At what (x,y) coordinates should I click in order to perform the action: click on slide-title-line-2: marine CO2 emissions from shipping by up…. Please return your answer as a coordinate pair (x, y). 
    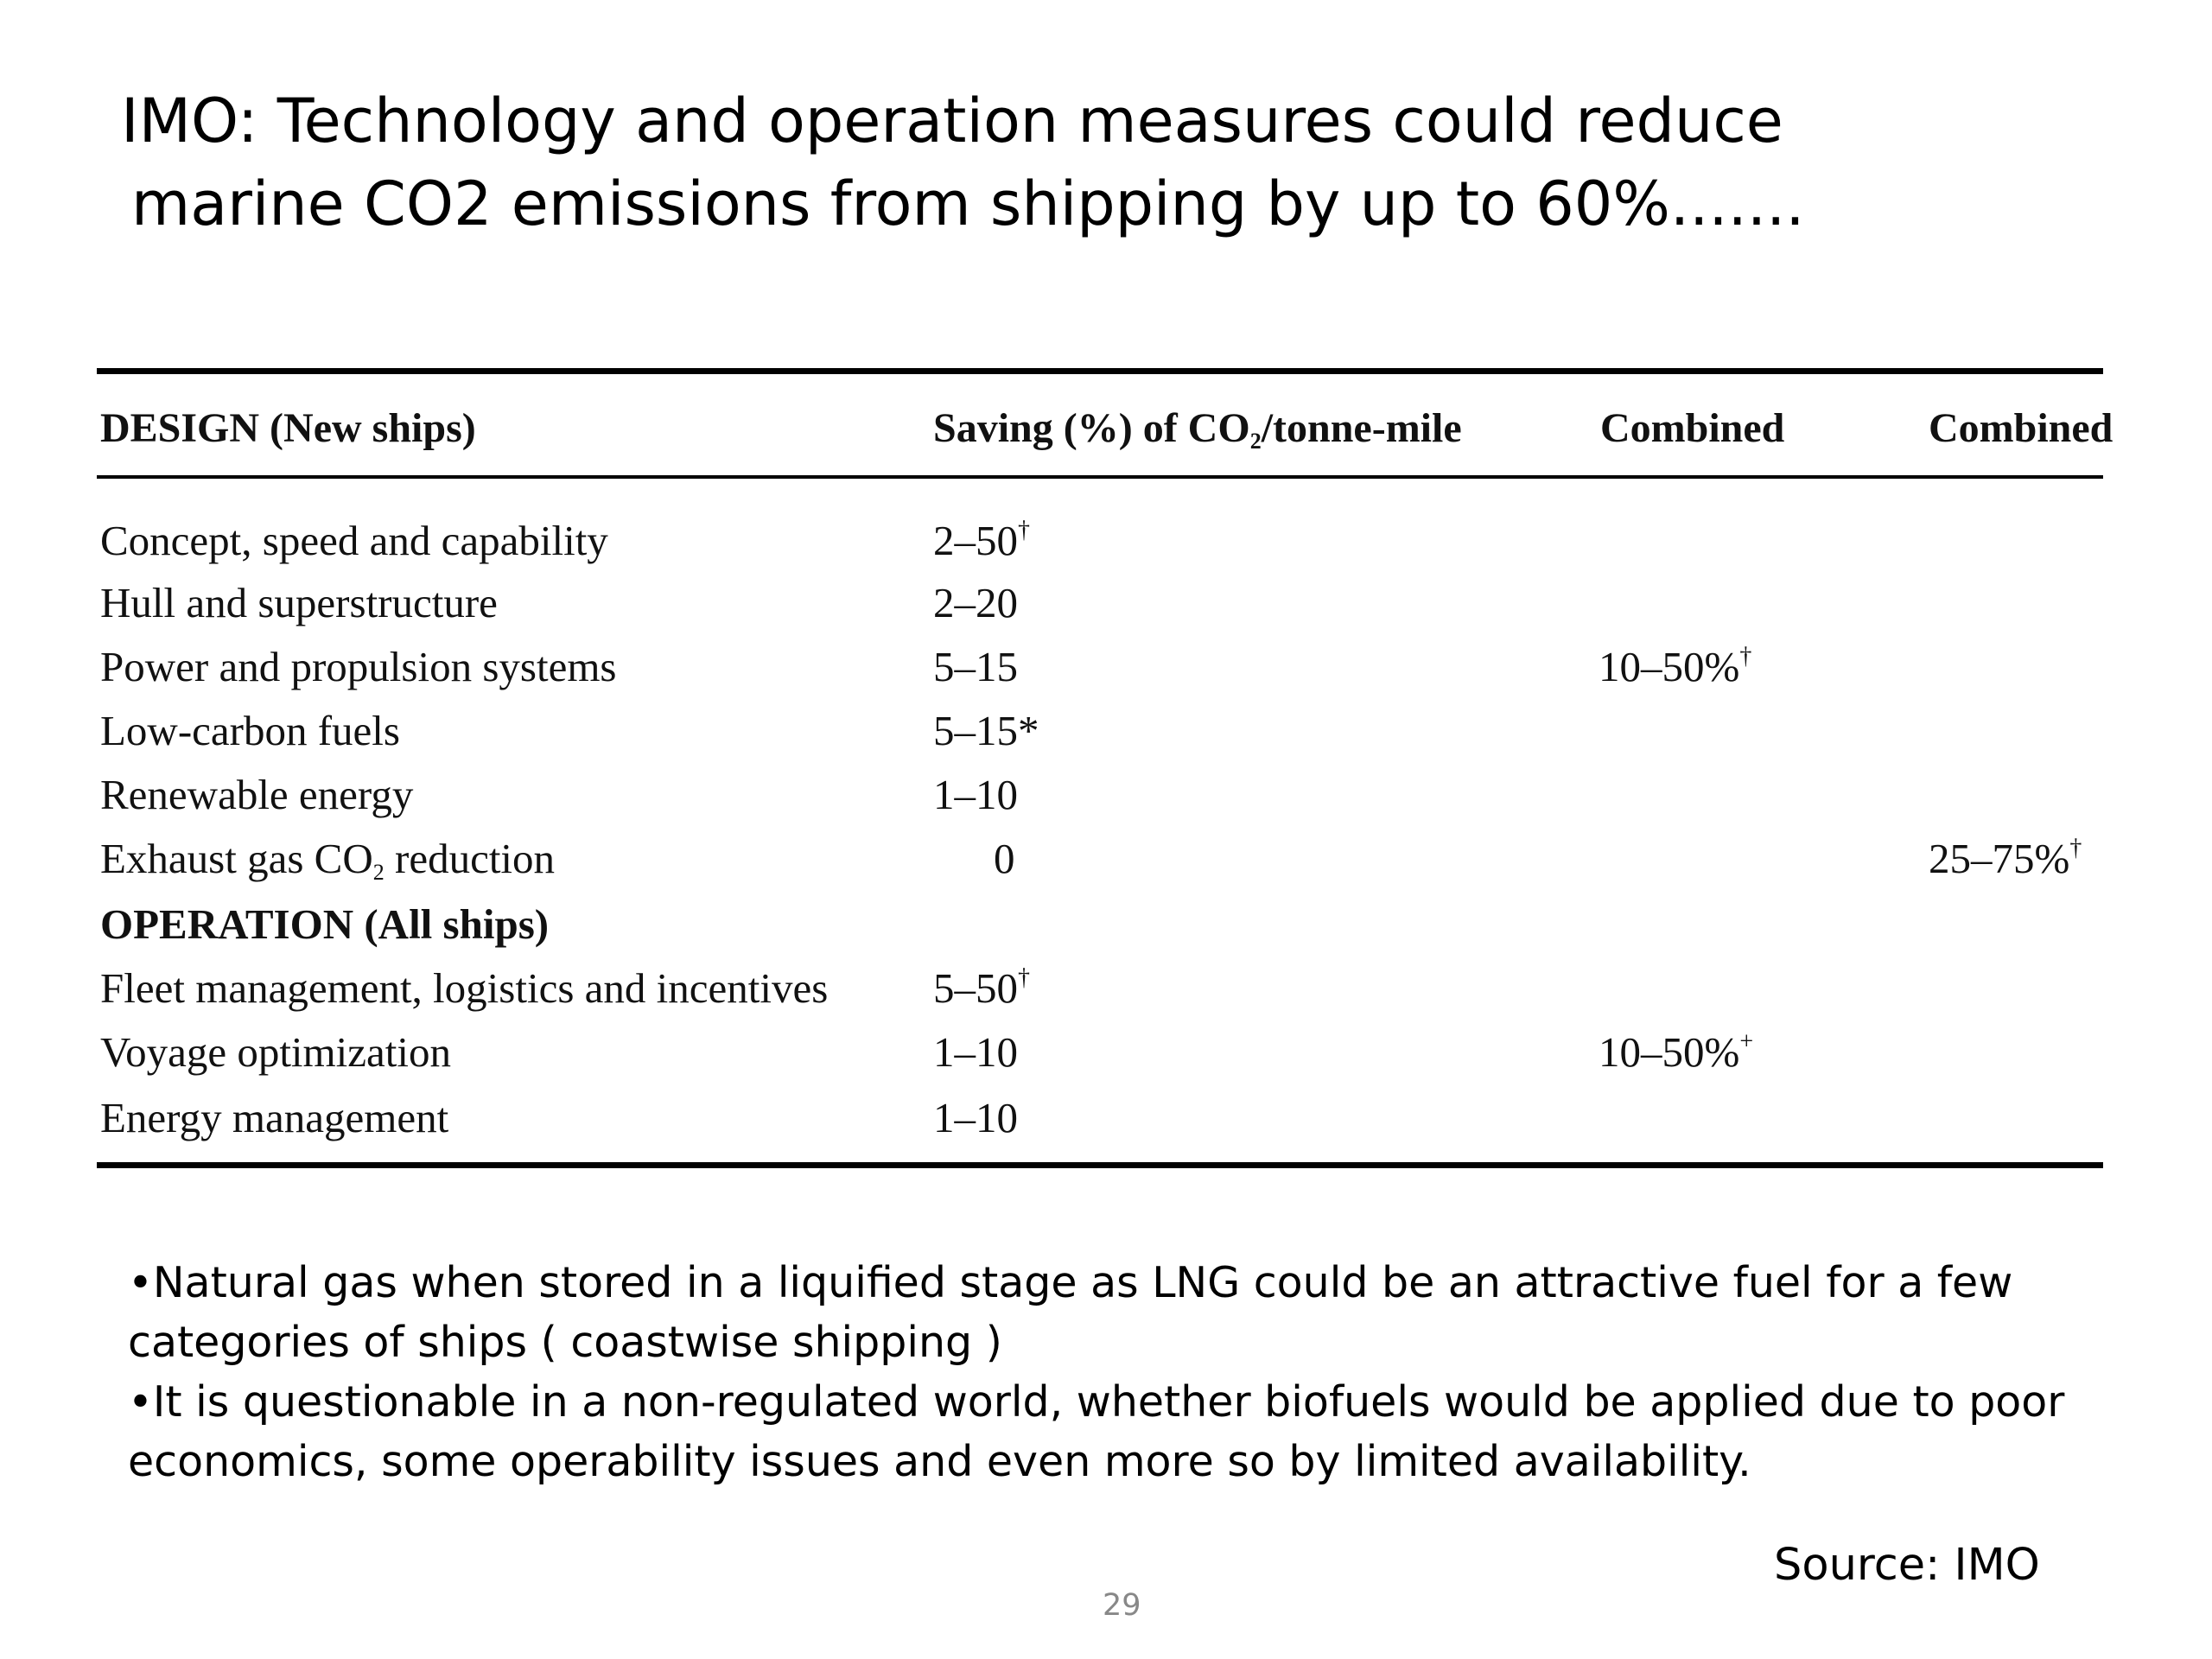
    Looking at the image, I should click on (968, 203).